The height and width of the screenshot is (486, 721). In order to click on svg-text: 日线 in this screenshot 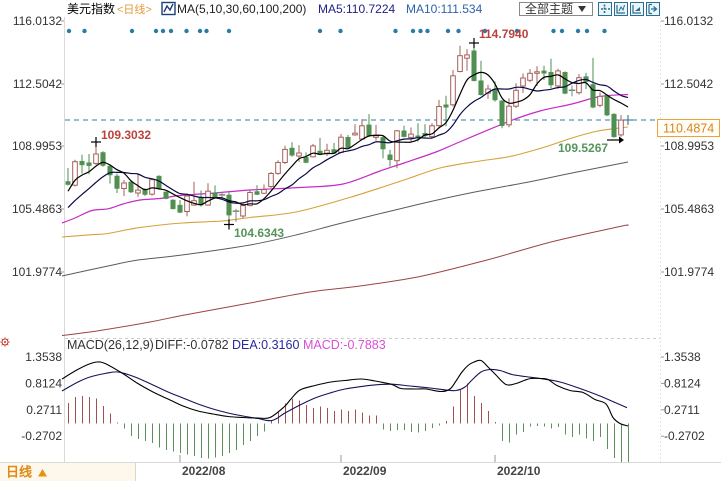, I will do `click(19, 472)`.